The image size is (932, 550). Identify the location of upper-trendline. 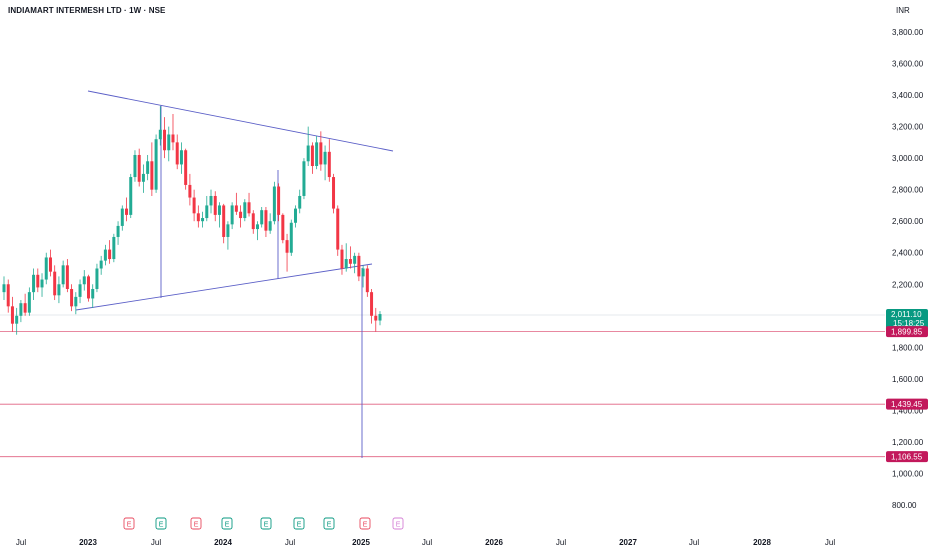
(240, 121).